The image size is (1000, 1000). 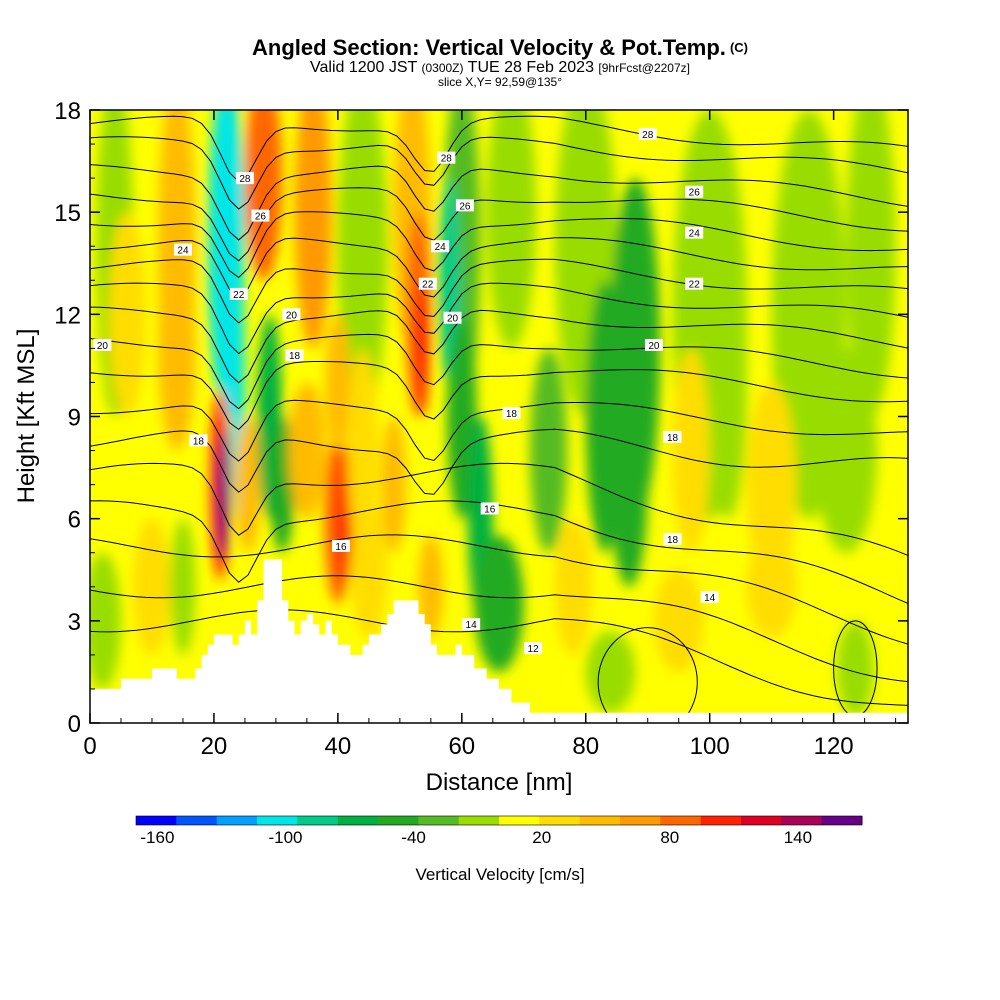 I want to click on terrain-layer, so click(x=499, y=641).